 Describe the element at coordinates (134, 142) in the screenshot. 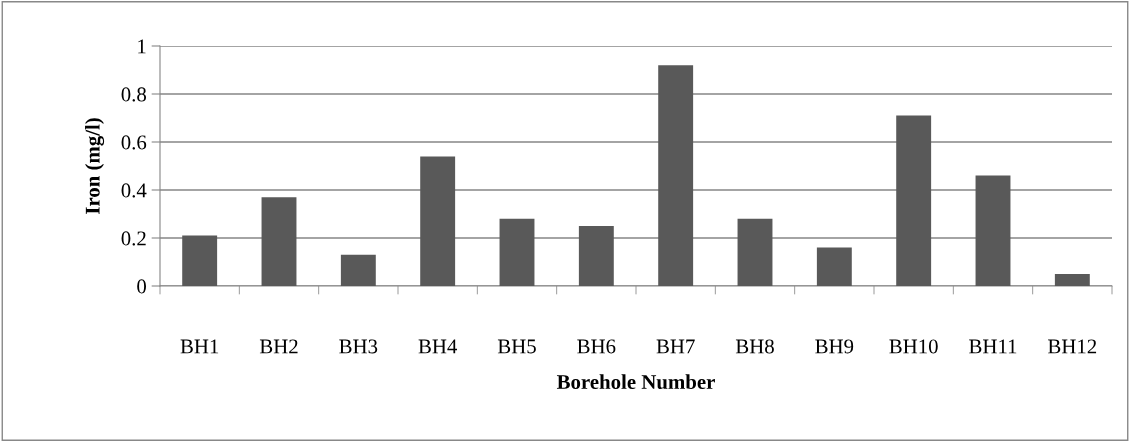

I see `y-tick-label: 0.6` at that location.